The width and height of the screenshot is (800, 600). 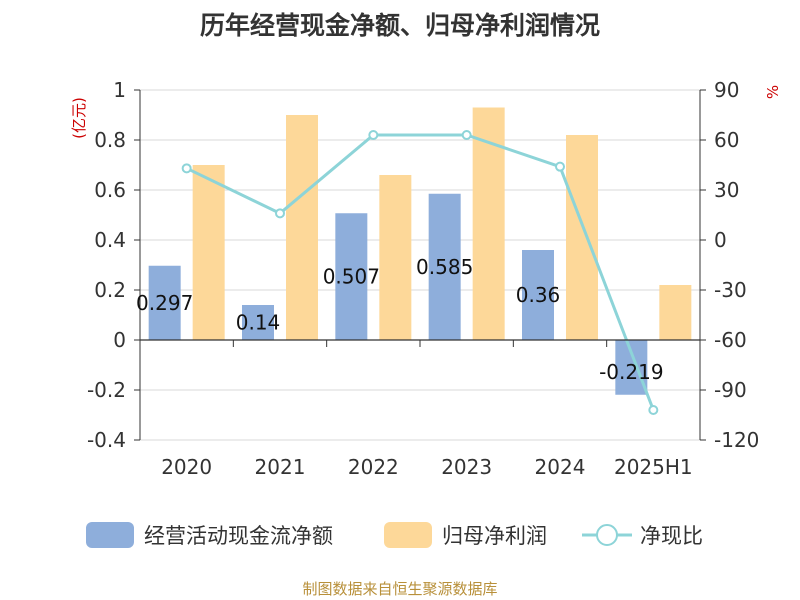 I want to click on y-right-unit: %, so click(x=773, y=92).